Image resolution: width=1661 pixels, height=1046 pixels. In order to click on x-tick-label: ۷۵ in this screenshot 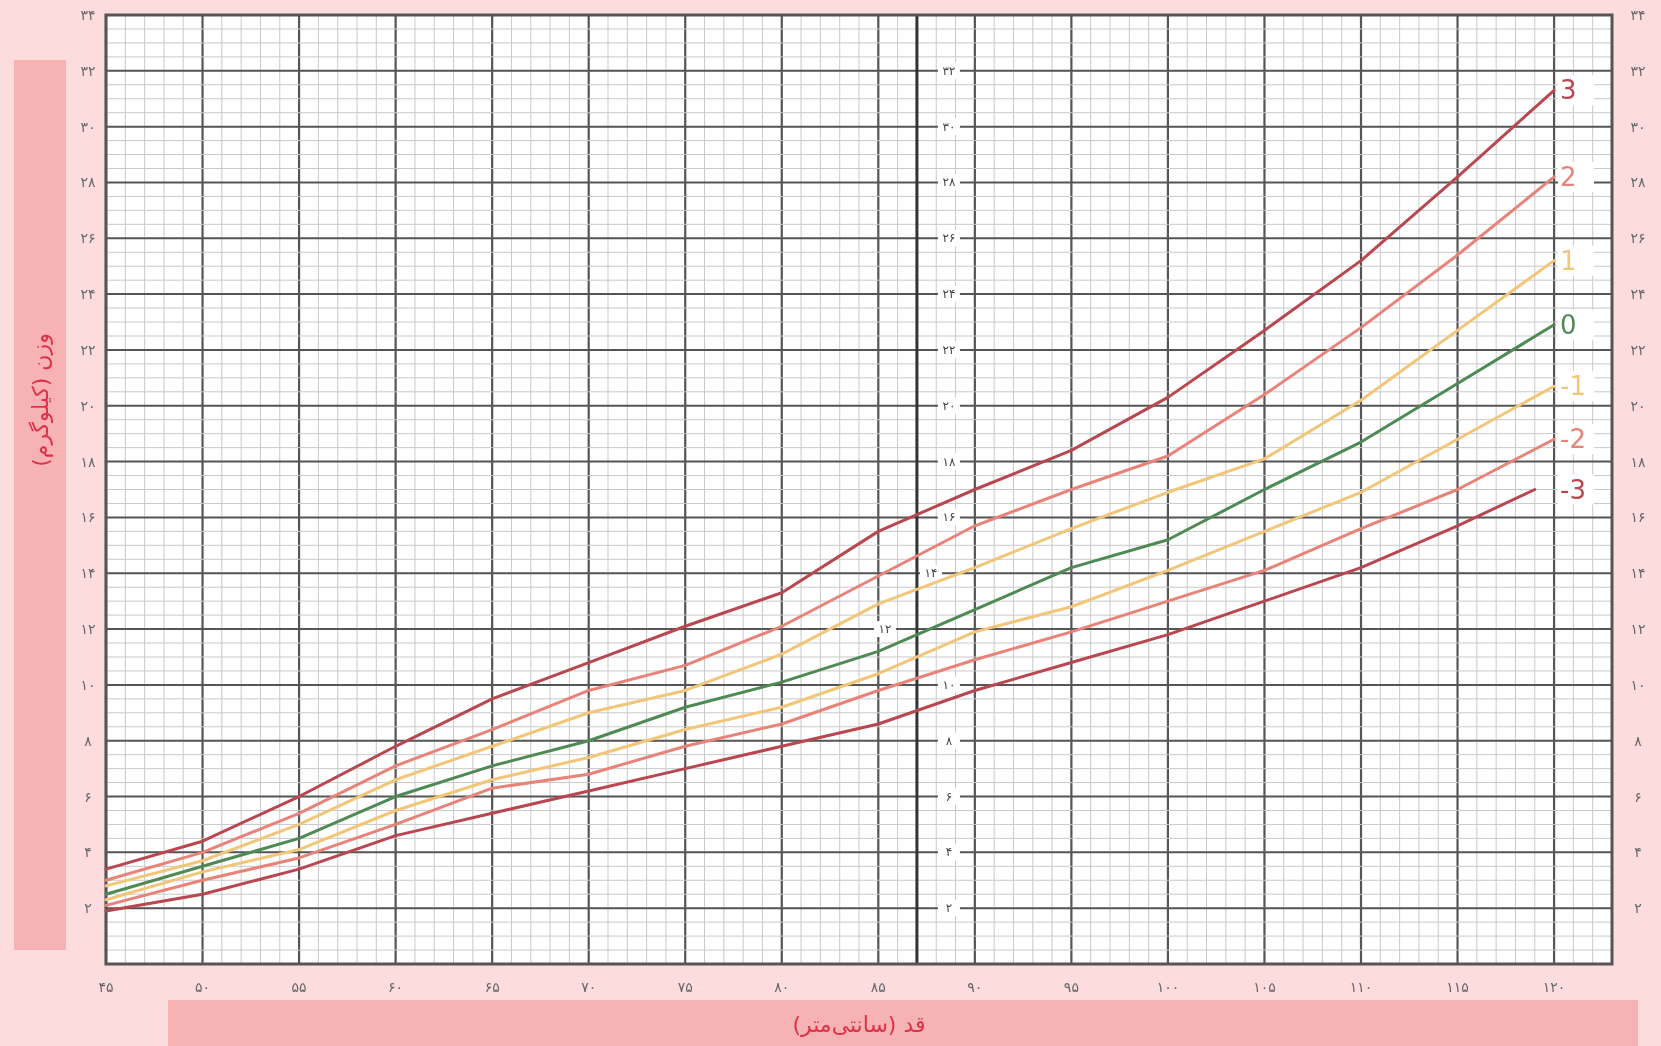, I will do `click(685, 987)`.